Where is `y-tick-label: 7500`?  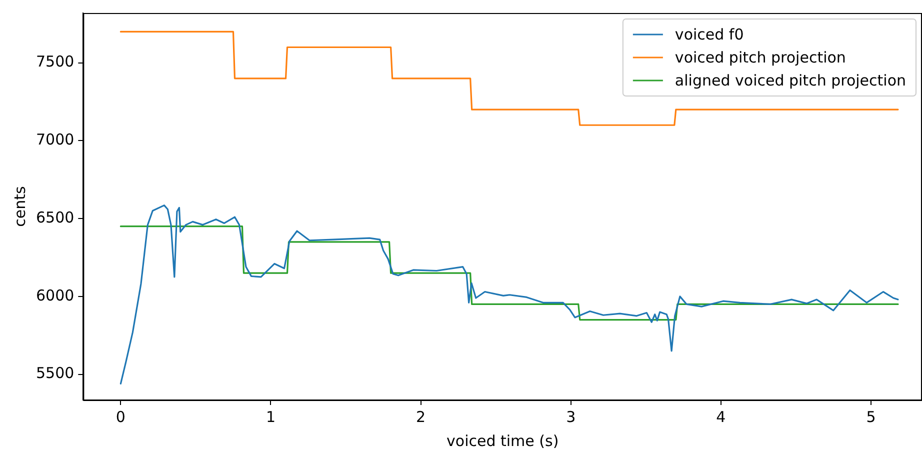 y-tick-label: 7500 is located at coordinates (55, 61).